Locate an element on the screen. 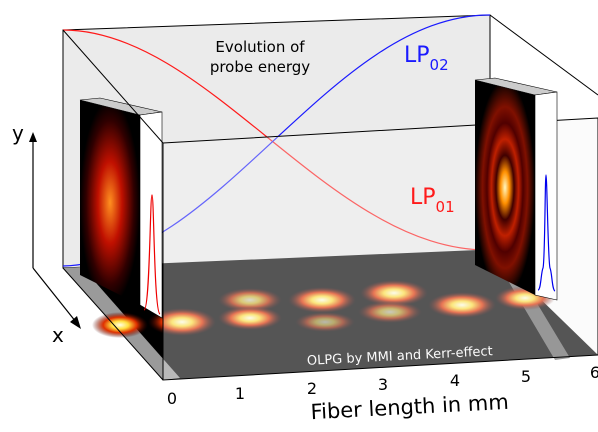  floor-spots is located at coordinates (323, 309).